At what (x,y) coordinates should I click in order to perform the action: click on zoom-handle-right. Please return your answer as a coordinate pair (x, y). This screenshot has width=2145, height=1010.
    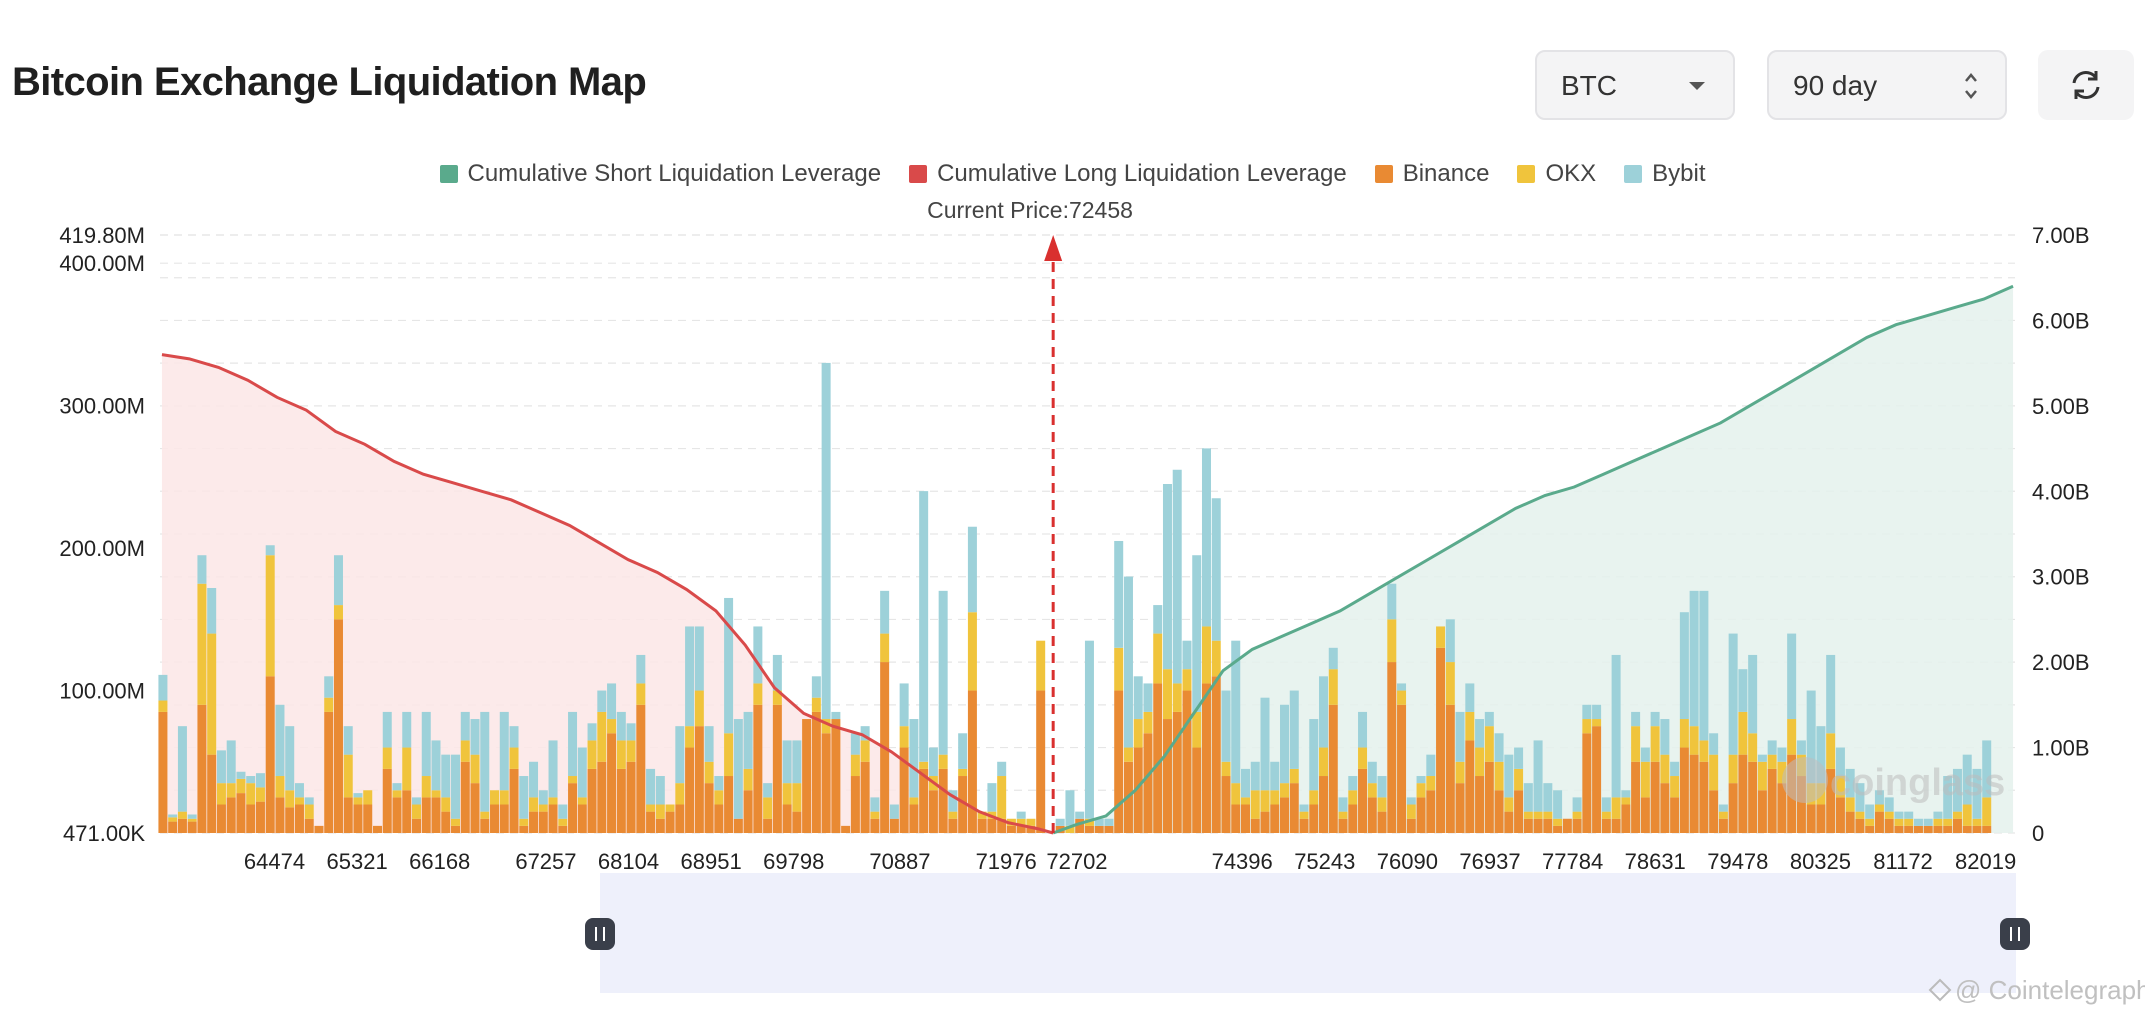
    Looking at the image, I should click on (2015, 934).